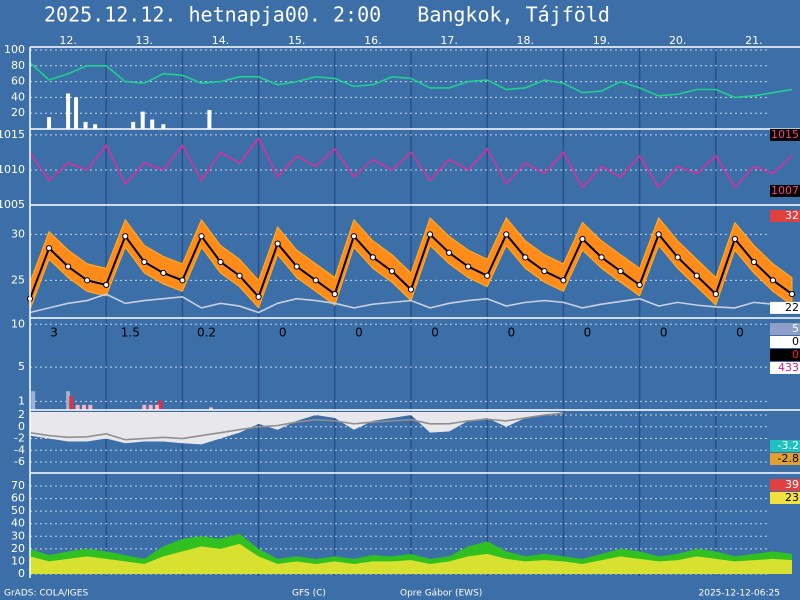 This screenshot has width=800, height=600. What do you see at coordinates (21, 426) in the screenshot?
I see `y-tick-label: 0` at bounding box center [21, 426].